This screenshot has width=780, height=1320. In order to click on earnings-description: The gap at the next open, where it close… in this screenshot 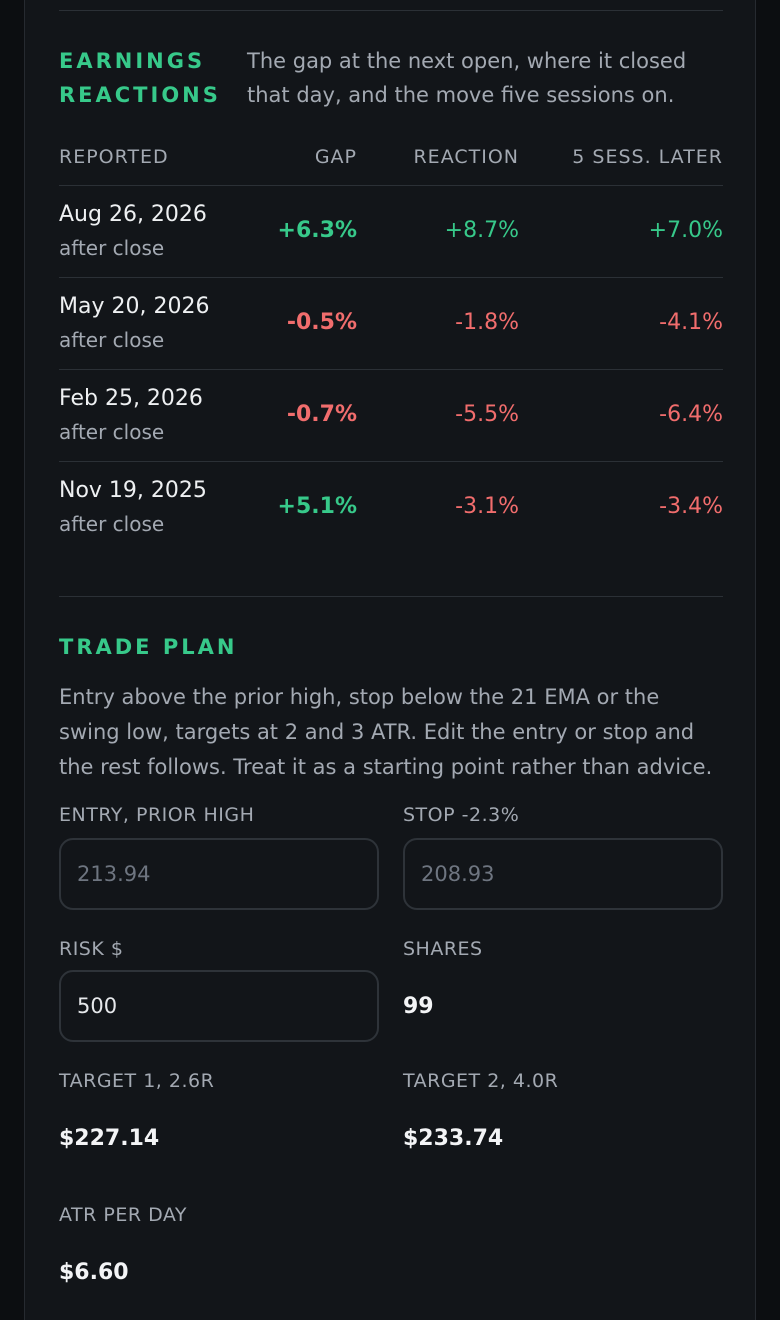, I will do `click(467, 78)`.